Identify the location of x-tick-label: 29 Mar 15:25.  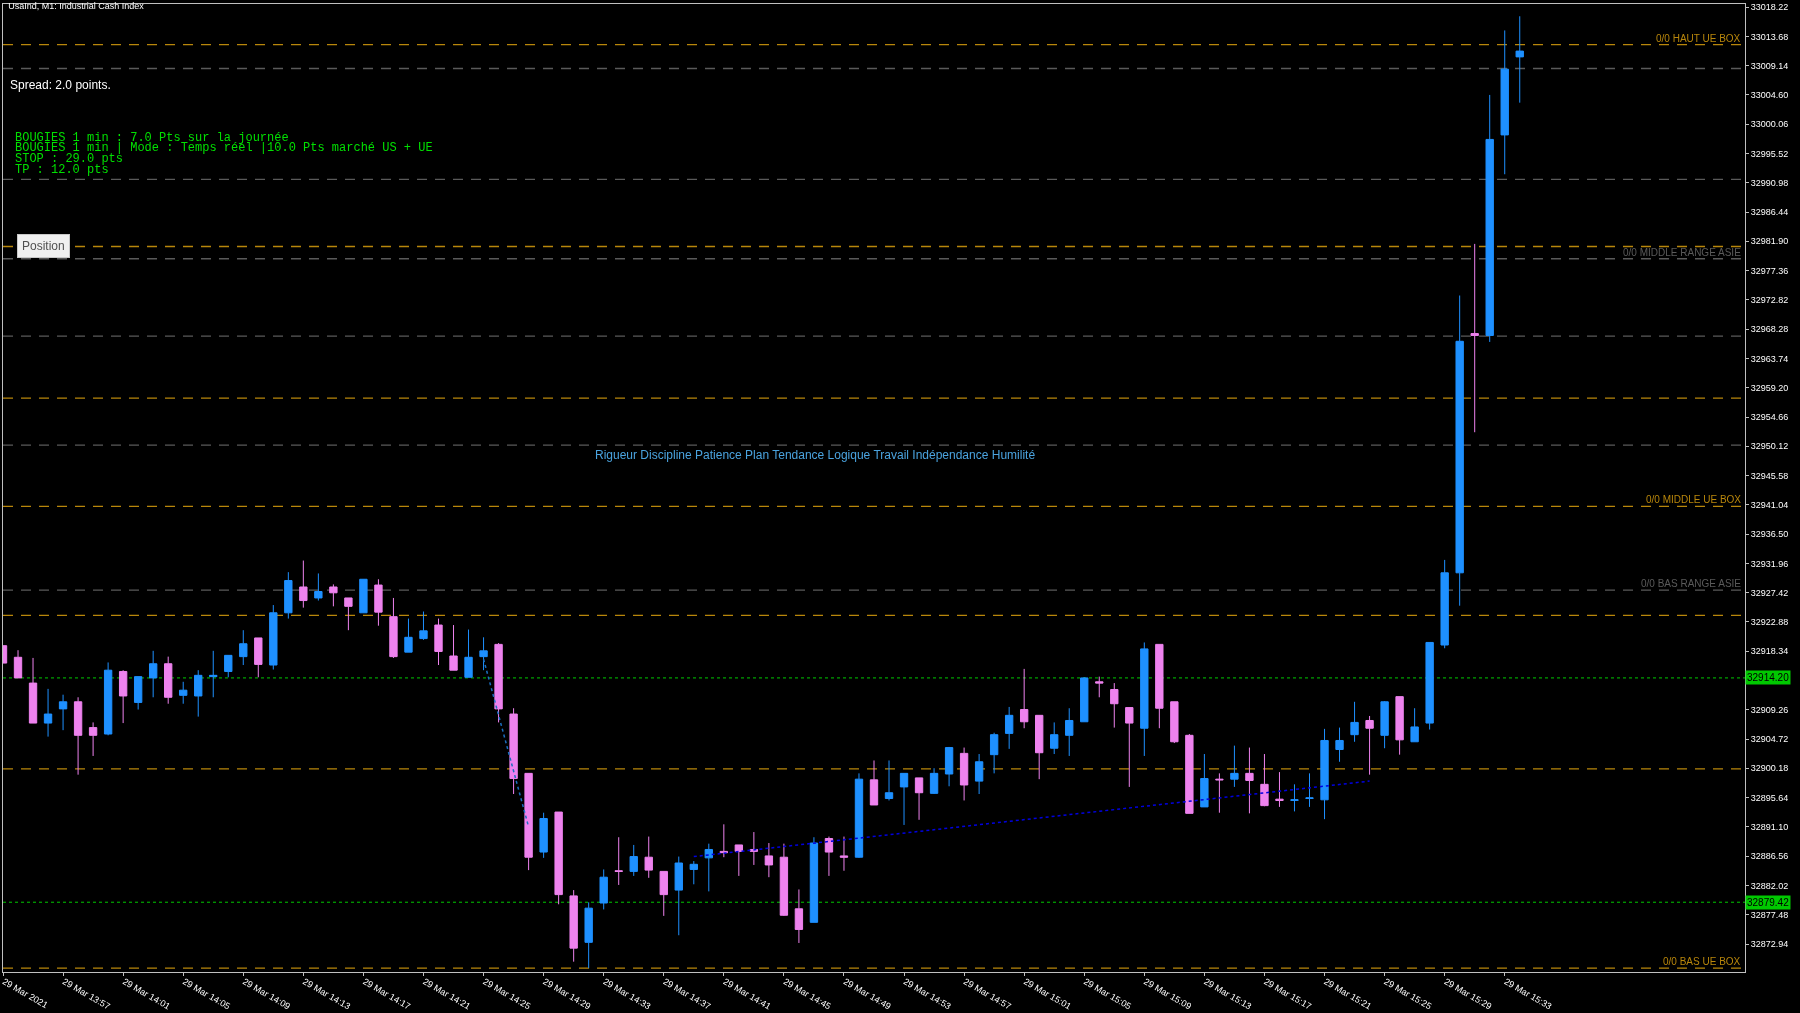
(1408, 994).